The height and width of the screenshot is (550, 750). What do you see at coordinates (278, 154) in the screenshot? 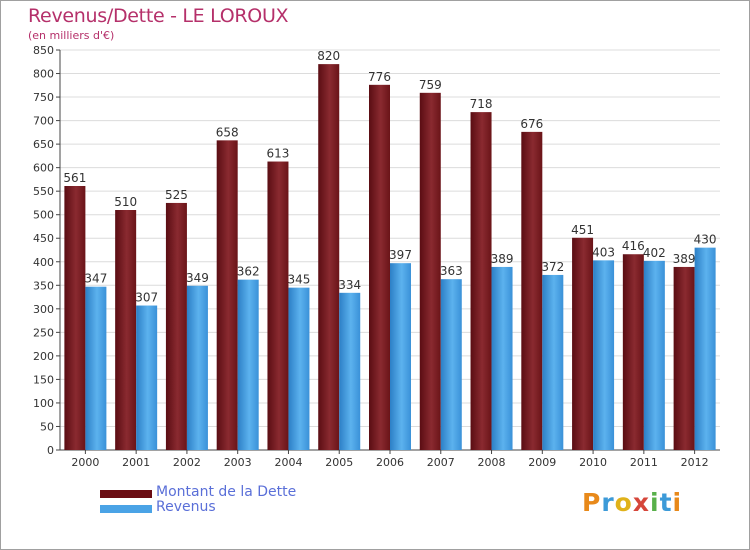
I see `data-label-debt: 613` at bounding box center [278, 154].